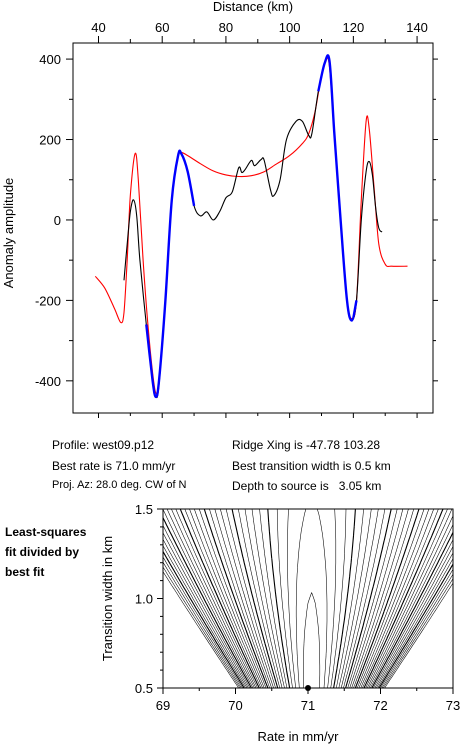 The width and height of the screenshot is (467, 745). I want to click on x-axis-label: Distance (km), so click(253, 7).